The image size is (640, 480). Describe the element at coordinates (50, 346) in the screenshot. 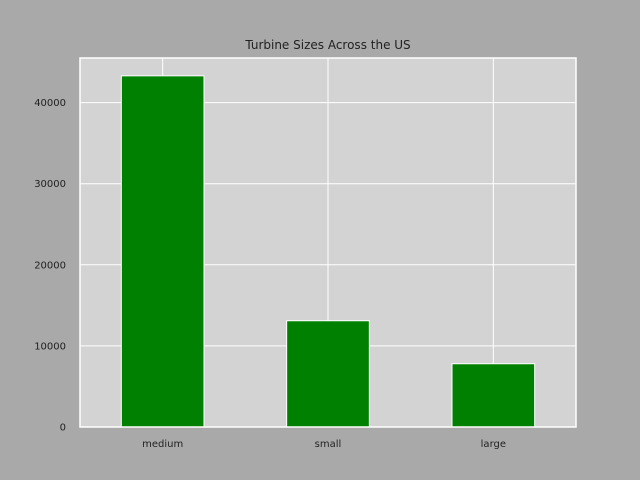

I see `y-tick-label: 10000` at that location.